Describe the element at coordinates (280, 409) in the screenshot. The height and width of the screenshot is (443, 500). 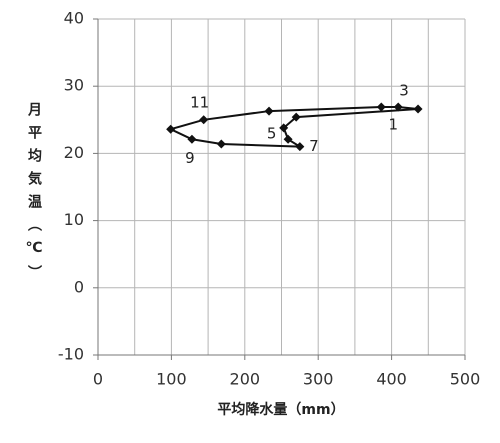
I see `x-axis-title: 平均降水量（mm）` at that location.